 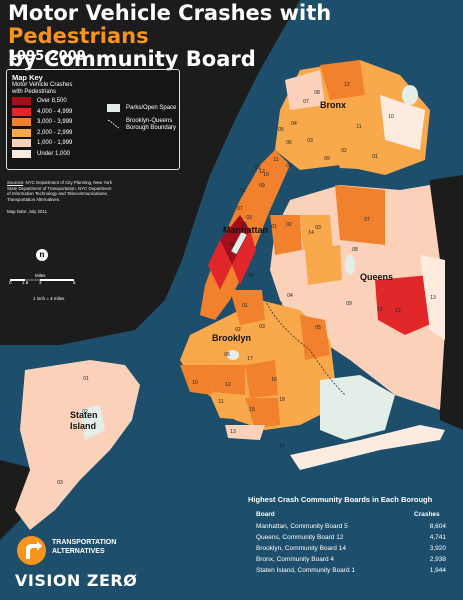 What do you see at coordinates (141, 108) in the screenshot?
I see `parks-legend: Parks/Open Space` at bounding box center [141, 108].